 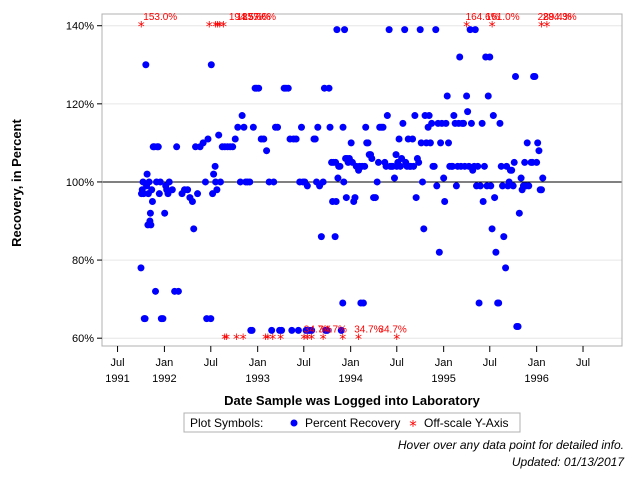 I want to click on offscale-value-label: 164.6%, so click(x=483, y=17).